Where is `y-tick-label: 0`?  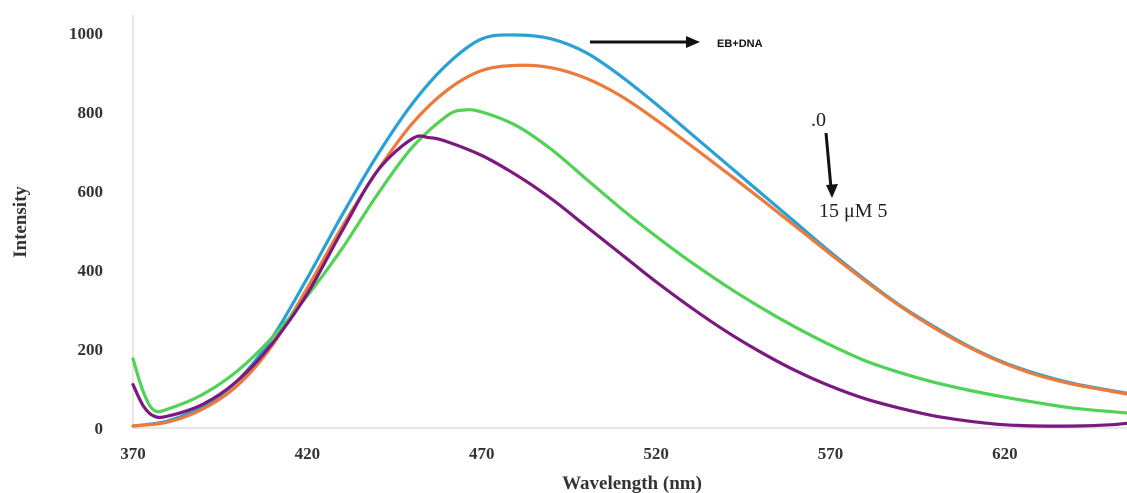
y-tick-label: 0 is located at coordinates (99, 428).